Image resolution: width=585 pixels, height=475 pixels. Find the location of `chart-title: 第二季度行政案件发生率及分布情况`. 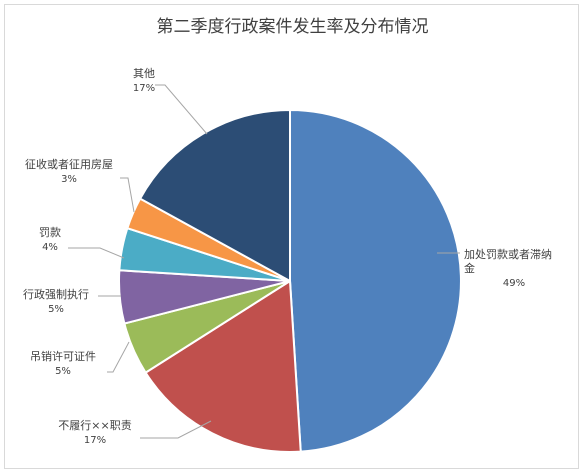

chart-title: 第二季度行政案件发生率及分布情况 is located at coordinates (292, 27).